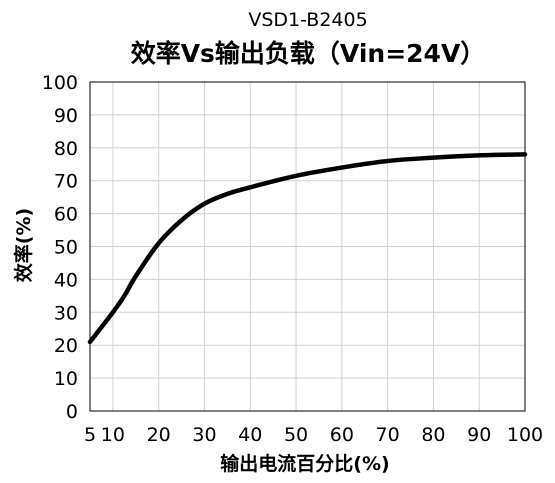 The image size is (555, 483). What do you see at coordinates (304, 463) in the screenshot?
I see `x-axis-label: 输出电流百分比(%)` at bounding box center [304, 463].